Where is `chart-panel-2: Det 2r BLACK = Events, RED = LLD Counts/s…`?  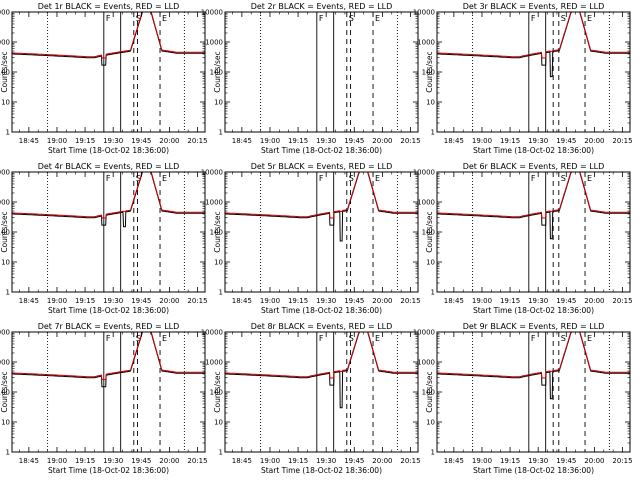
chart-panel-2: Det 2r BLACK = Events, RED = LLD Counts/s… is located at coordinates (311, 78).